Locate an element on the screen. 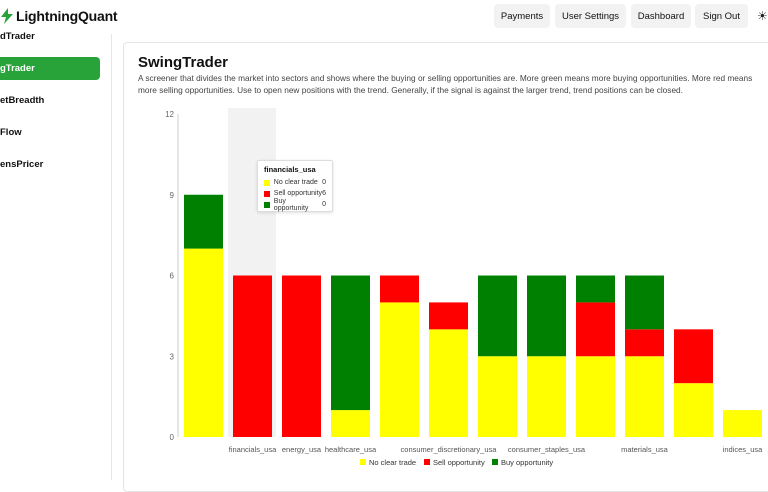 This screenshot has width=768, height=492. x-tick-label: consumer_discretionary_usa is located at coordinates (449, 449).